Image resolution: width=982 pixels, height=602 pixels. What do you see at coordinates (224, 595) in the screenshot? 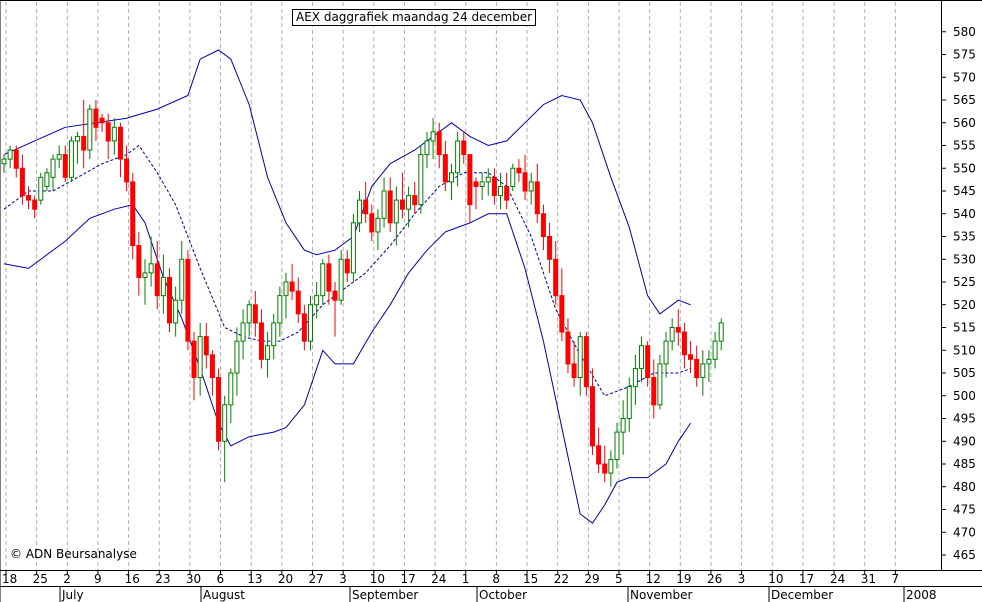
I see `month-label: August` at bounding box center [224, 595].